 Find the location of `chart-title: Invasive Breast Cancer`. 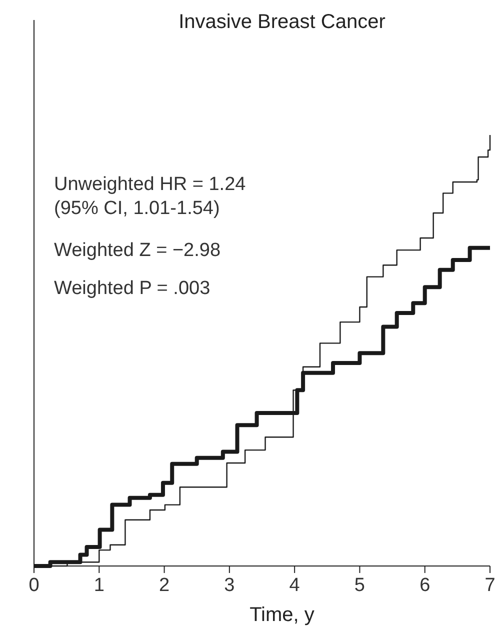

chart-title: Invasive Breast Cancer is located at coordinates (282, 22).